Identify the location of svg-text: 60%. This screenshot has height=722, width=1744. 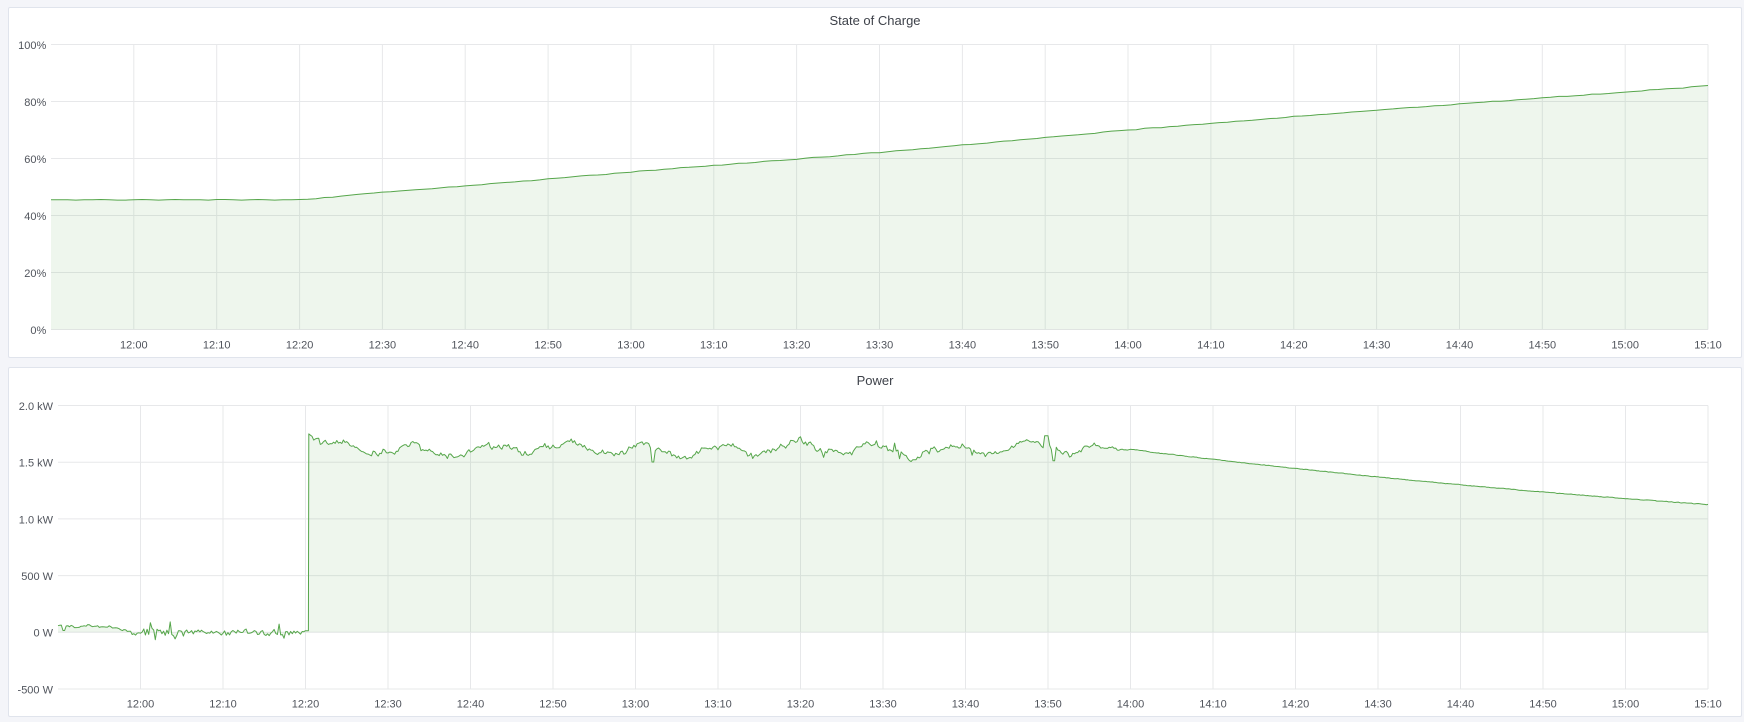
(35, 160).